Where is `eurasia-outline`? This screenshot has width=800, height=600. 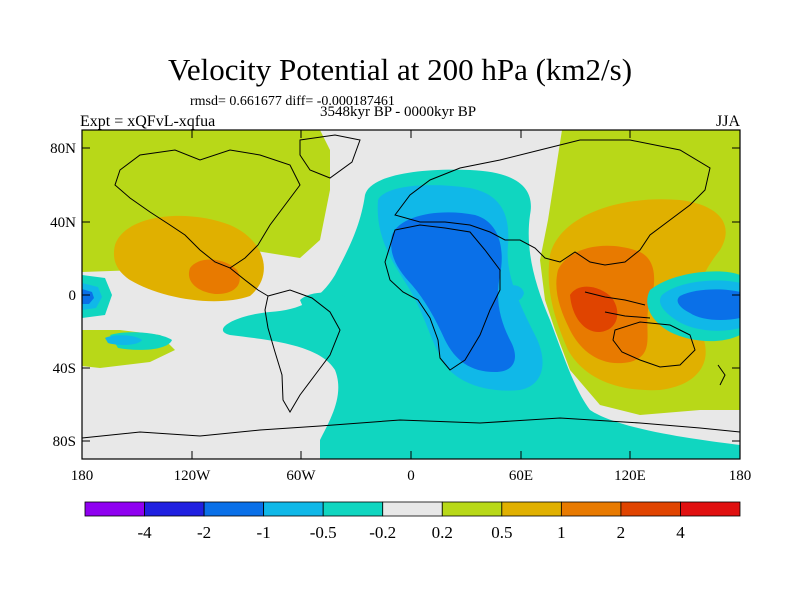
eurasia-outline is located at coordinates (552, 202).